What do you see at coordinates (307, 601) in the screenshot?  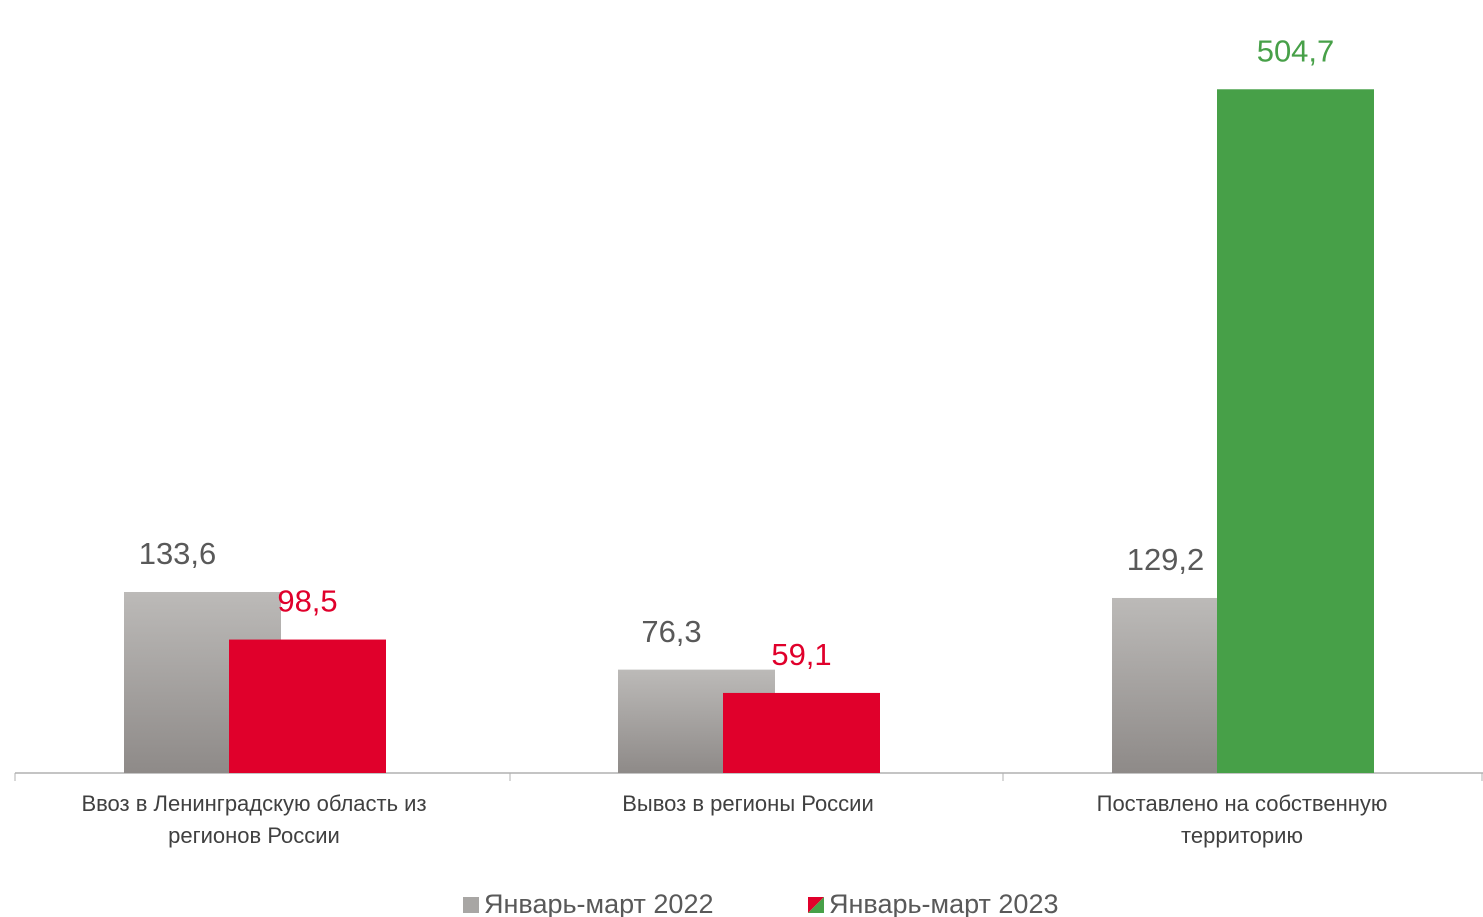 I see `data-label: 98,5` at bounding box center [307, 601].